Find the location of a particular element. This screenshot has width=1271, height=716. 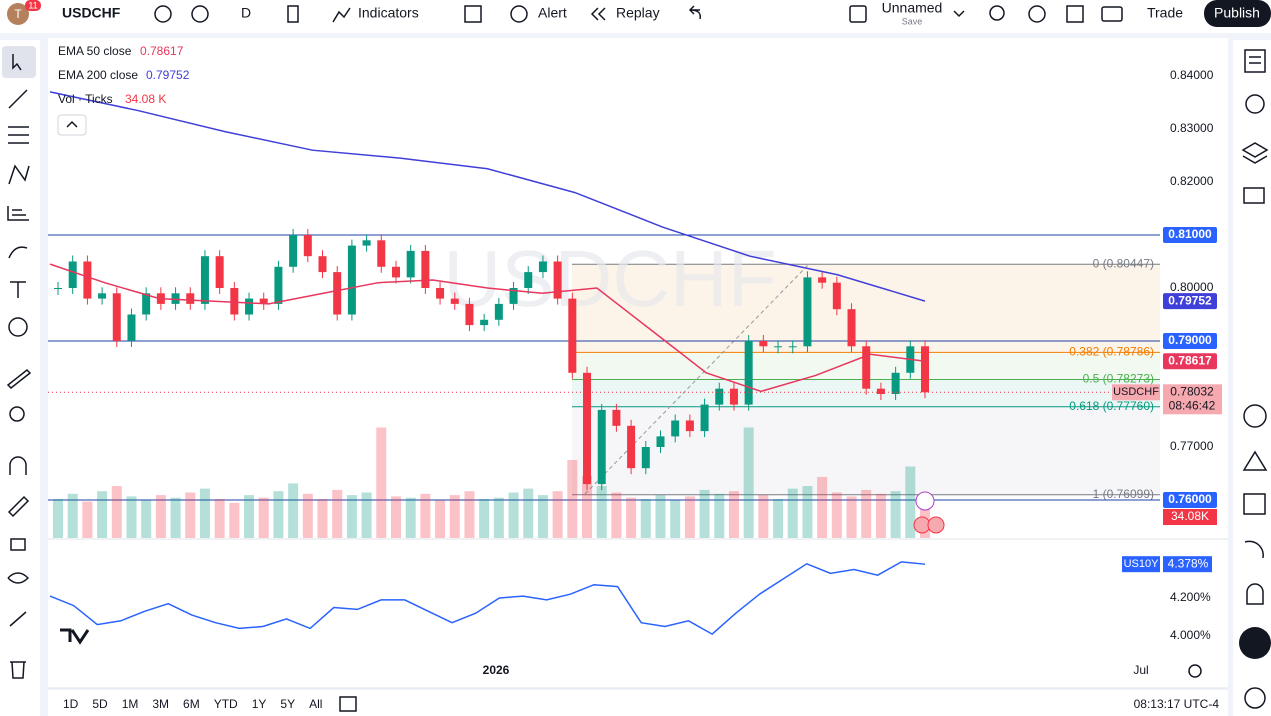

settings is located at coordinates (1195, 671).